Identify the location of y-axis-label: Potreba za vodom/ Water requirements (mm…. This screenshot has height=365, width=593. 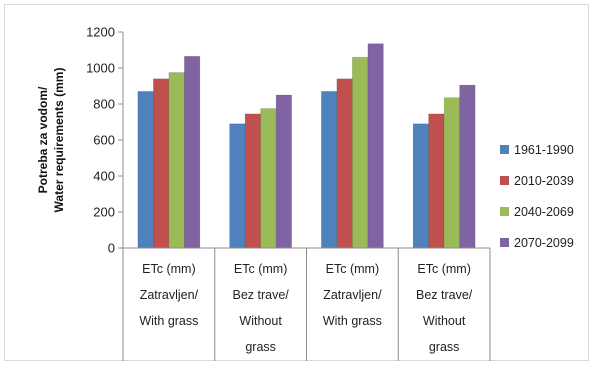
(51, 140).